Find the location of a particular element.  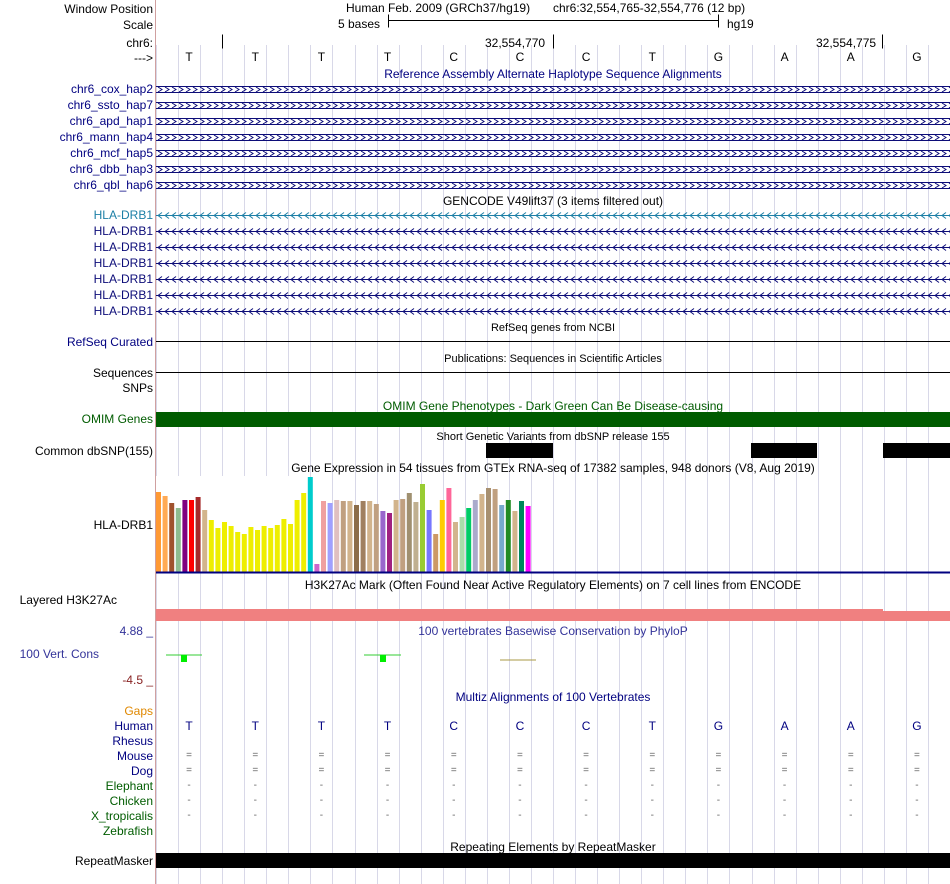

multiz-species-label: Dog is located at coordinates (141, 771).